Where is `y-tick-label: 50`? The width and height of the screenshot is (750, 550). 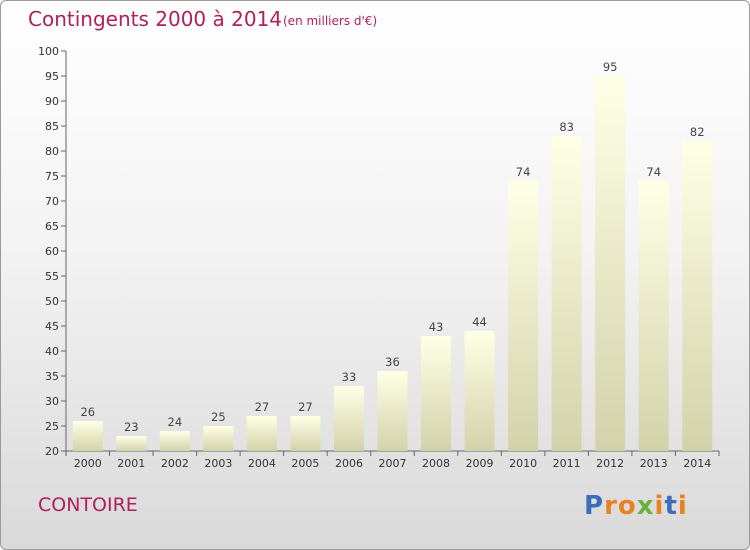 y-tick-label: 50 is located at coordinates (52, 301).